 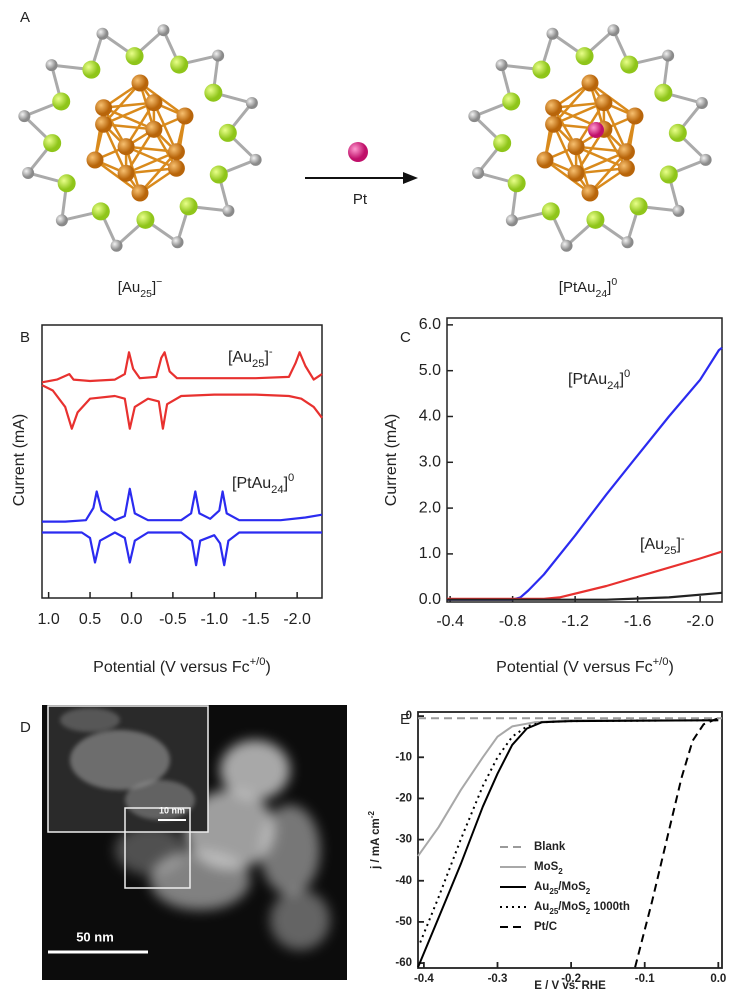 What do you see at coordinates (25, 17) in the screenshot?
I see `panel-label: A` at bounding box center [25, 17].